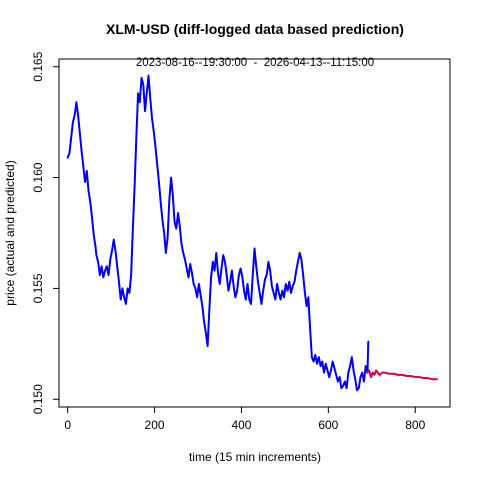 This screenshot has height=480, width=480. What do you see at coordinates (67, 425) in the screenshot?
I see `x-tick-label: 0` at bounding box center [67, 425].